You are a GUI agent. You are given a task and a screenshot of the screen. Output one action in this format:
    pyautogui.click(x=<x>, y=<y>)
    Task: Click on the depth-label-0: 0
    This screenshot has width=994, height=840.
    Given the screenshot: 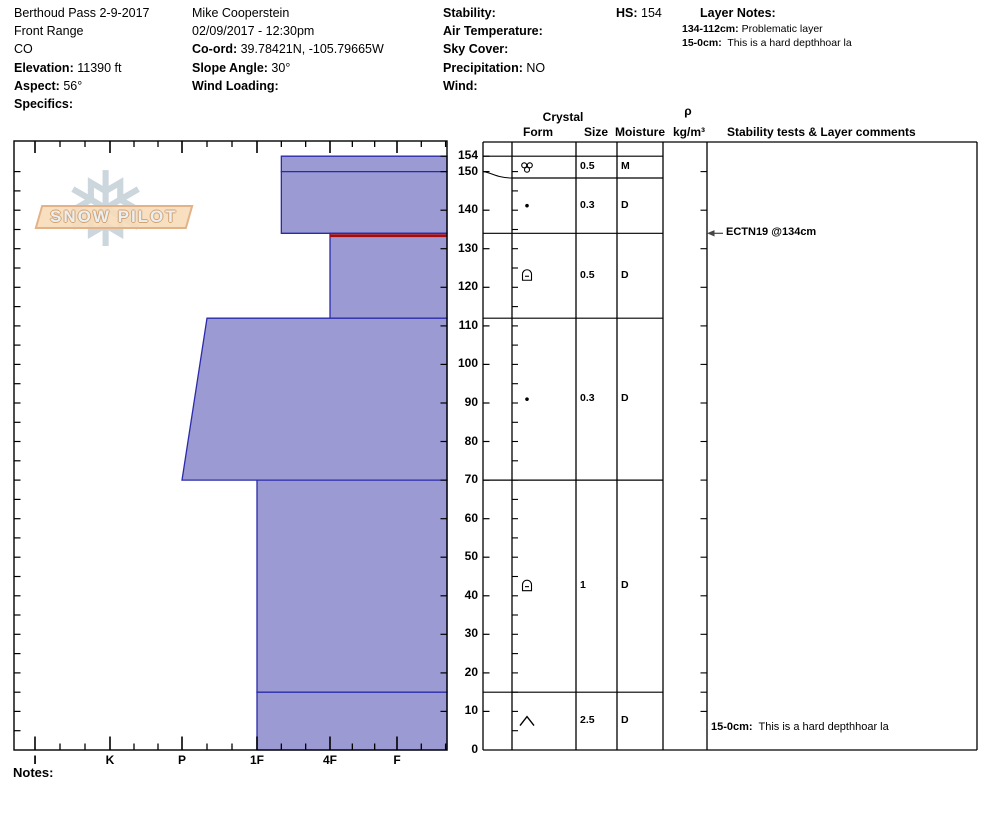 What is the action you would take?
    pyautogui.click(x=474, y=749)
    